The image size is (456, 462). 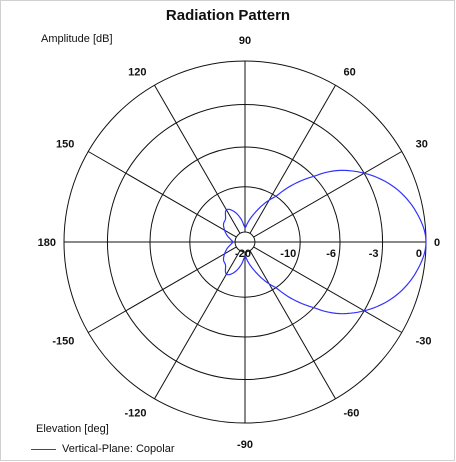 What do you see at coordinates (245, 445) in the screenshot?
I see `angular-tick-label: -90` at bounding box center [245, 445].